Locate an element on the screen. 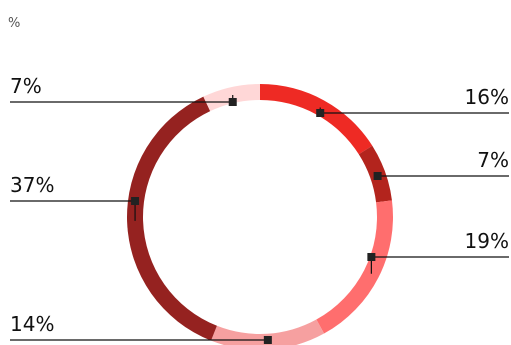 Image resolution: width=511 pixels, height=345 pixels. unit-label: % is located at coordinates (14, 23).